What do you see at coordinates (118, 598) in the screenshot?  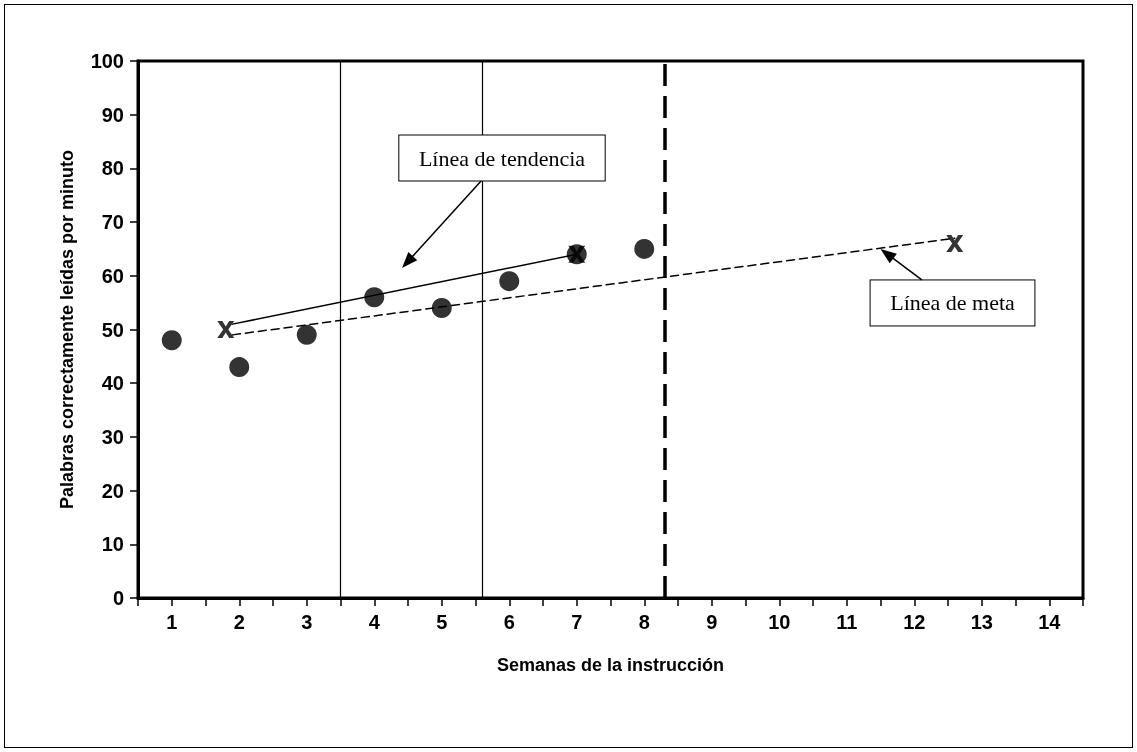 I see `y-tick-label: 0` at bounding box center [118, 598].